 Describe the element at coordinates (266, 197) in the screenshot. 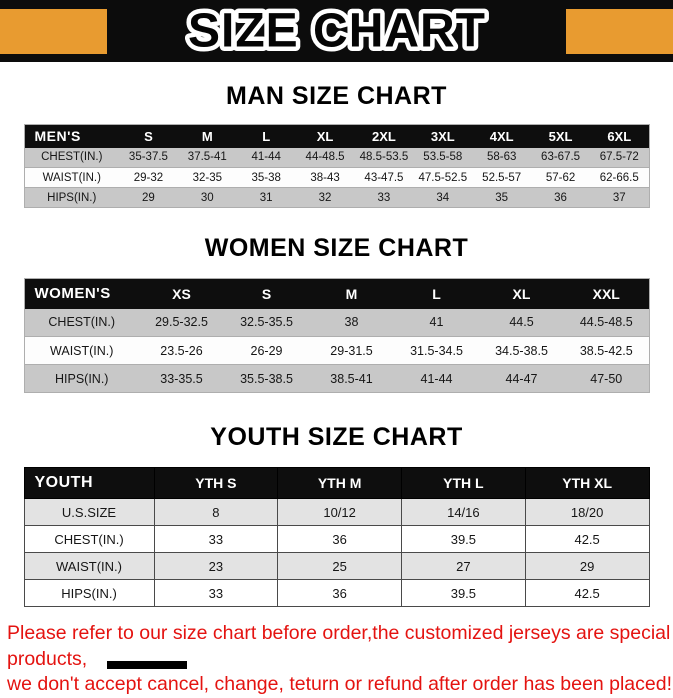

I see `measurement-value: 31` at that location.